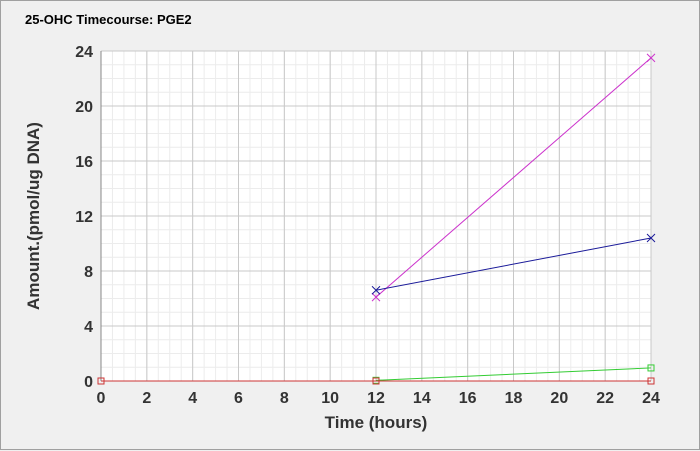 Image resolution: width=700 pixels, height=451 pixels. What do you see at coordinates (84, 52) in the screenshot?
I see `y-tick-label: 24` at bounding box center [84, 52].